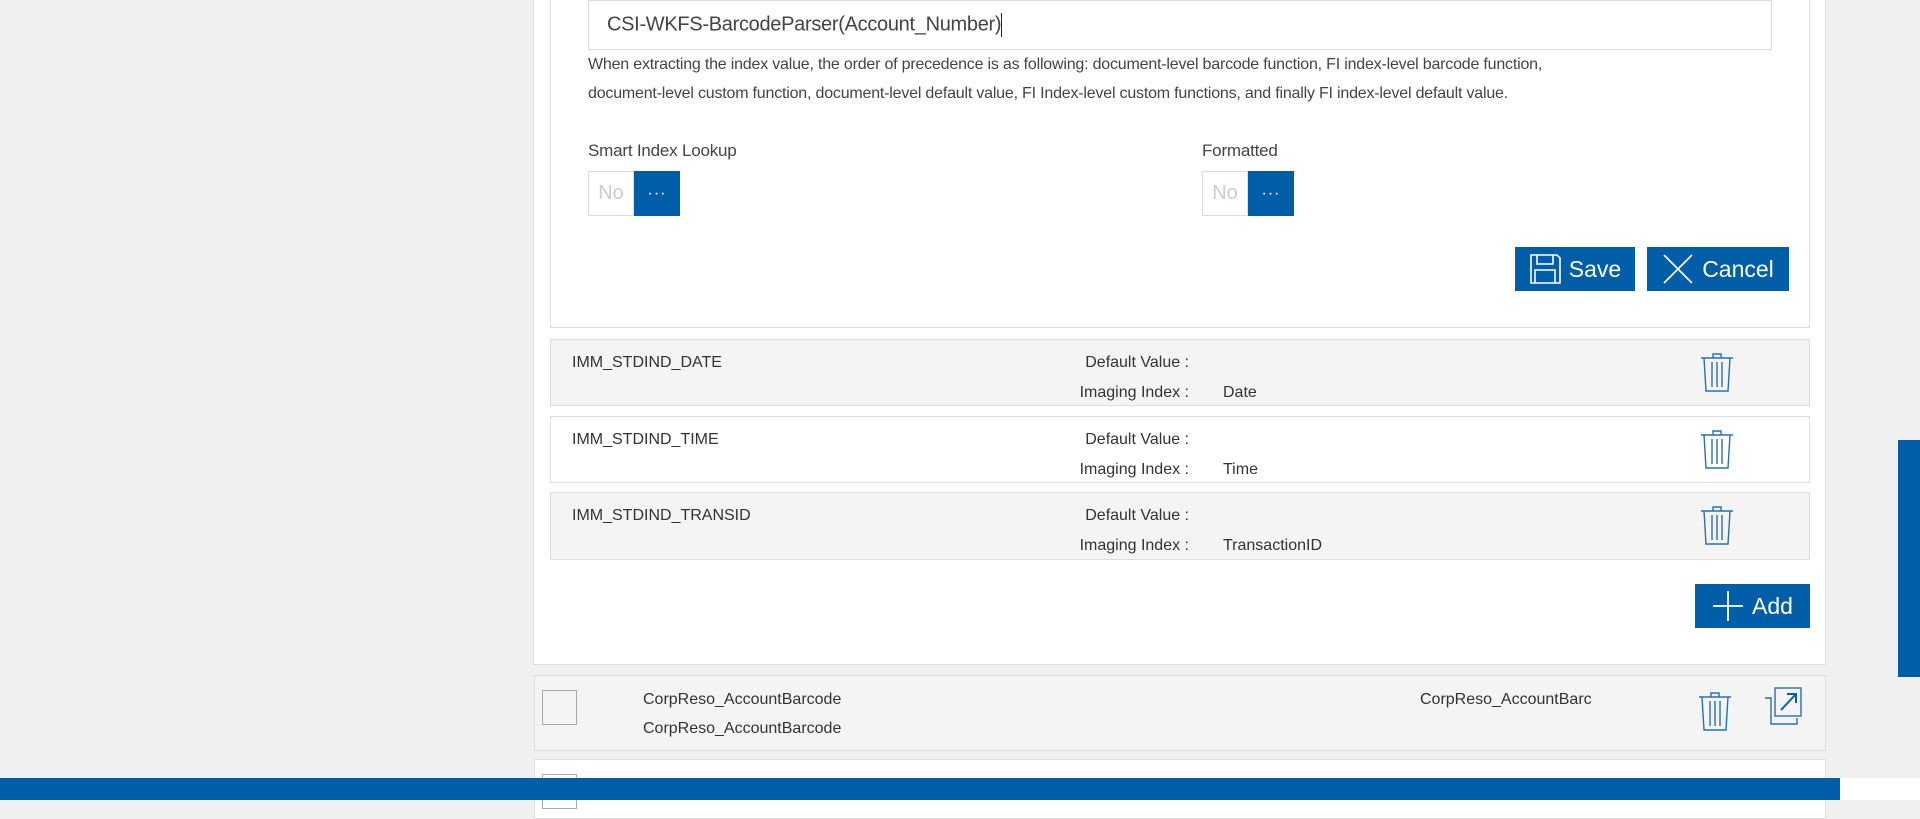  I want to click on open-external-icon, so click(1783, 706).